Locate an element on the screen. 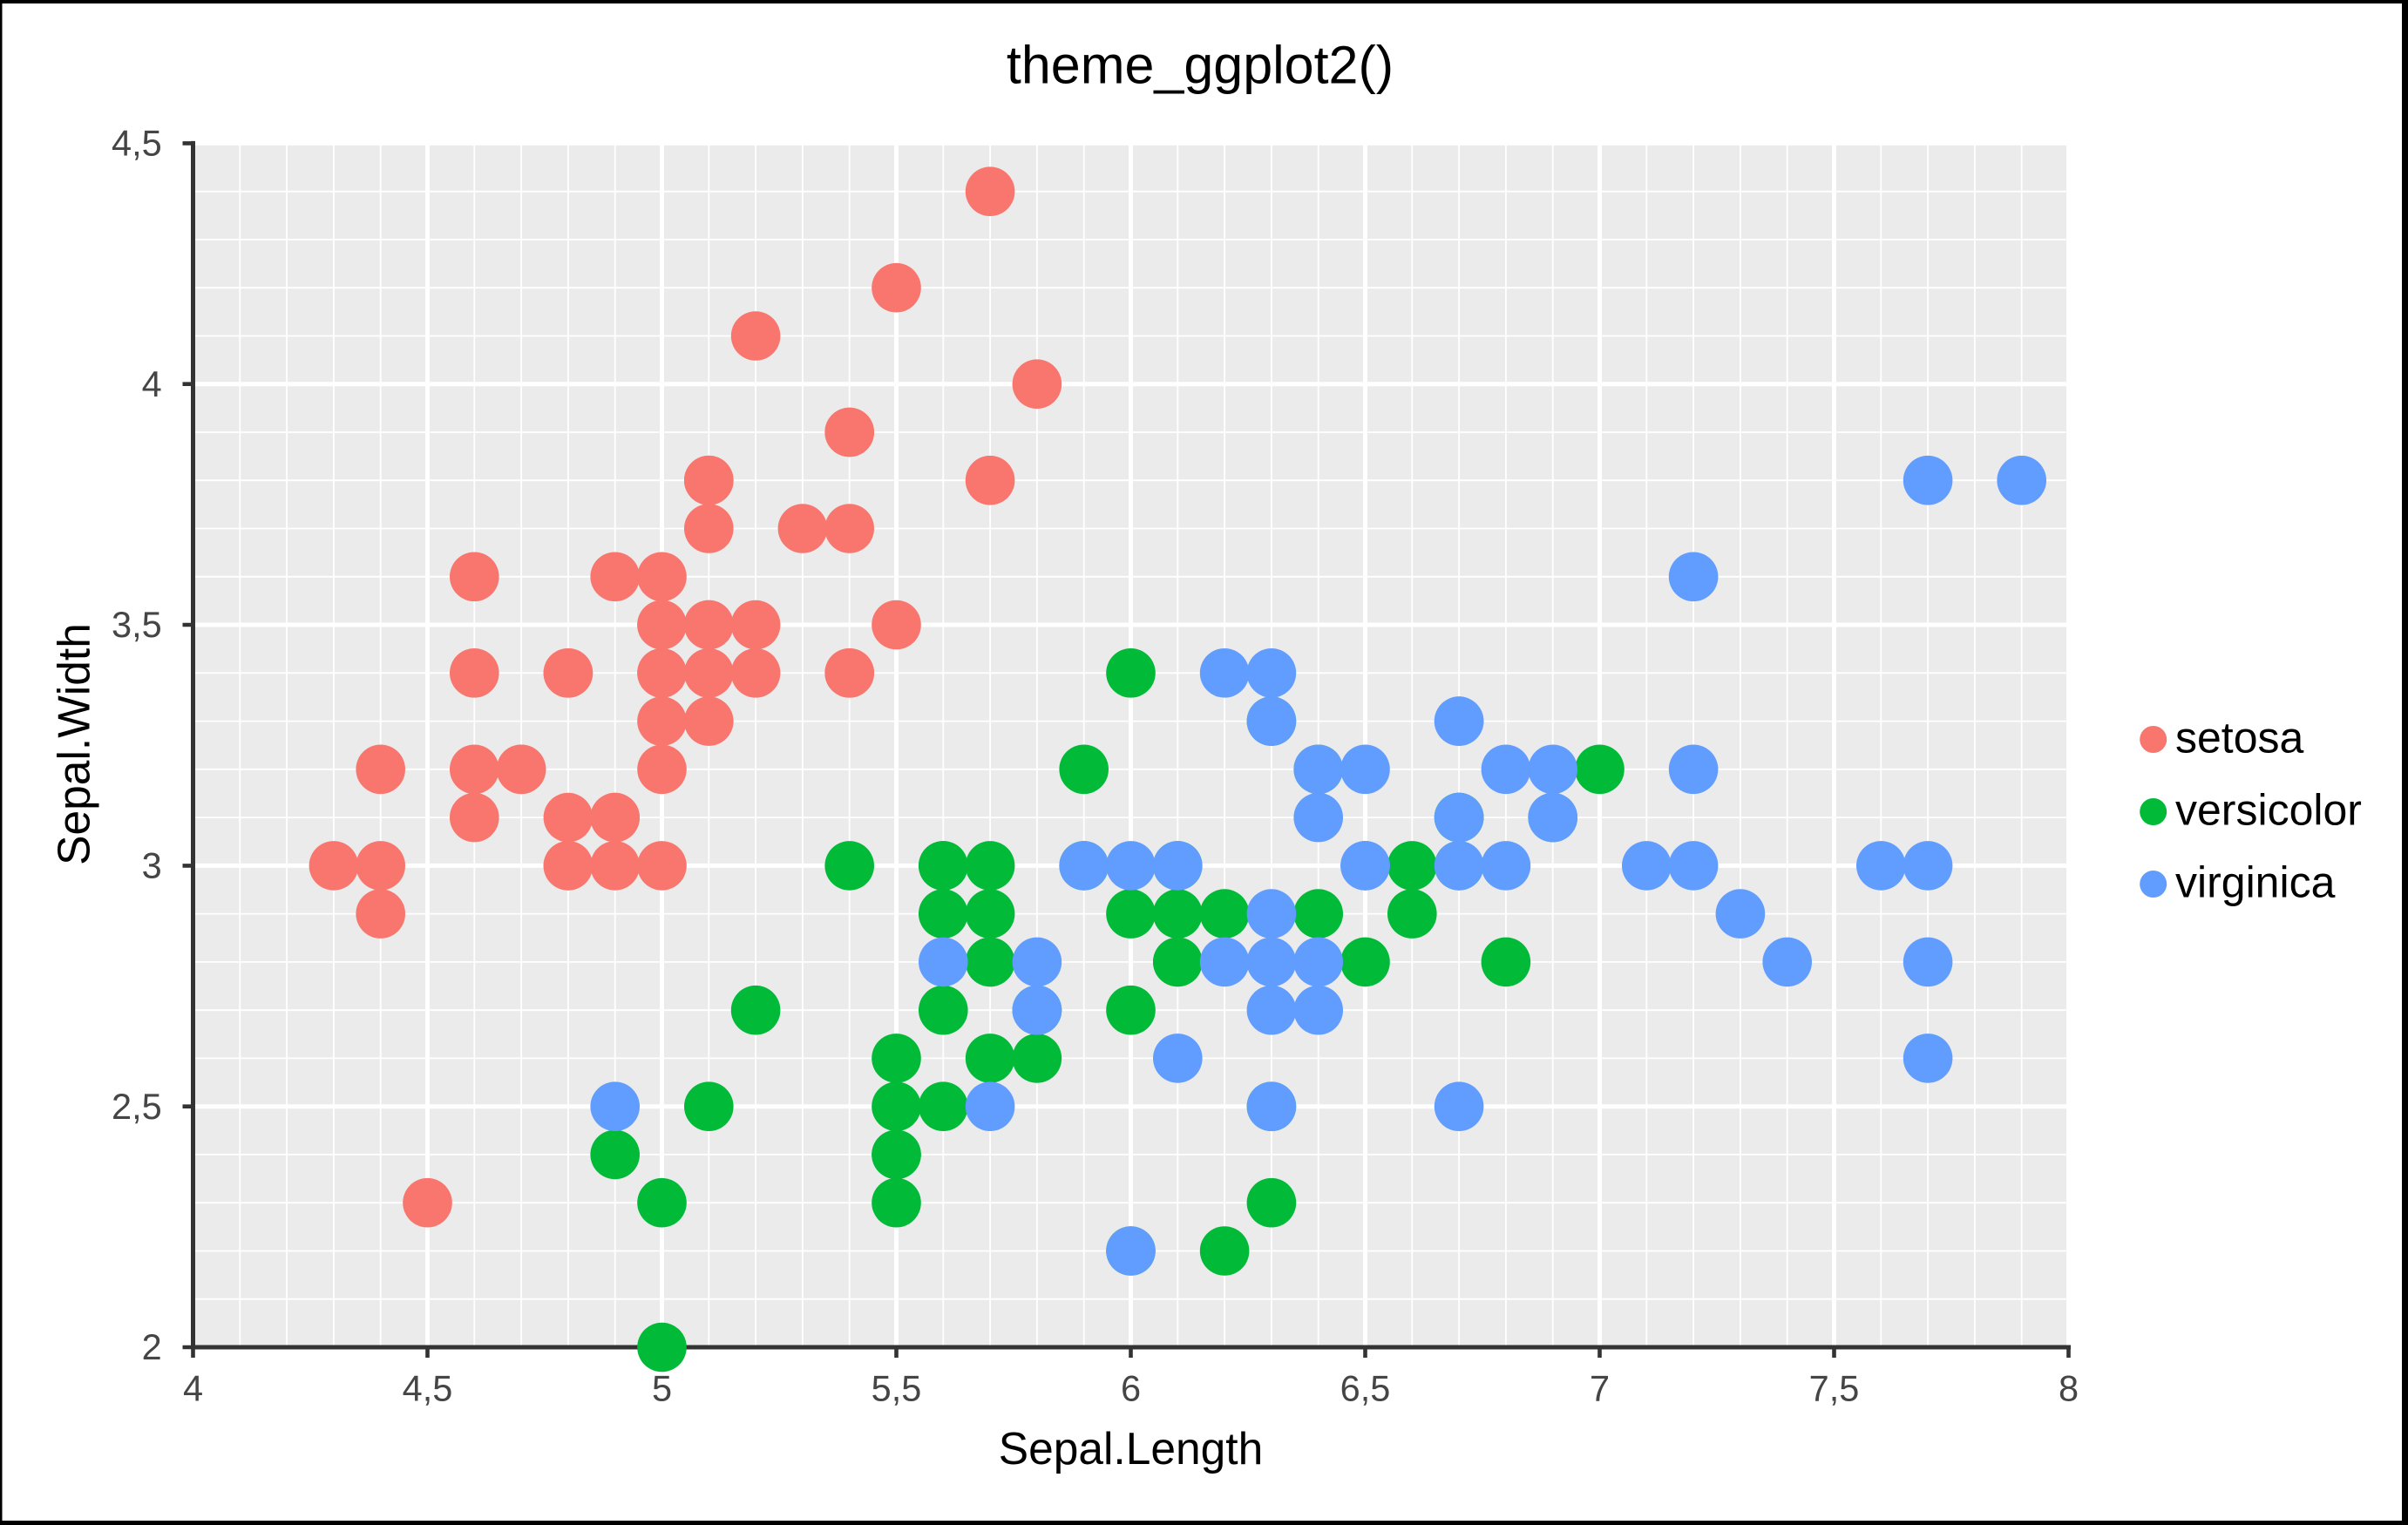 The image size is (2408, 1525). svg-text: 3 is located at coordinates (152, 865).